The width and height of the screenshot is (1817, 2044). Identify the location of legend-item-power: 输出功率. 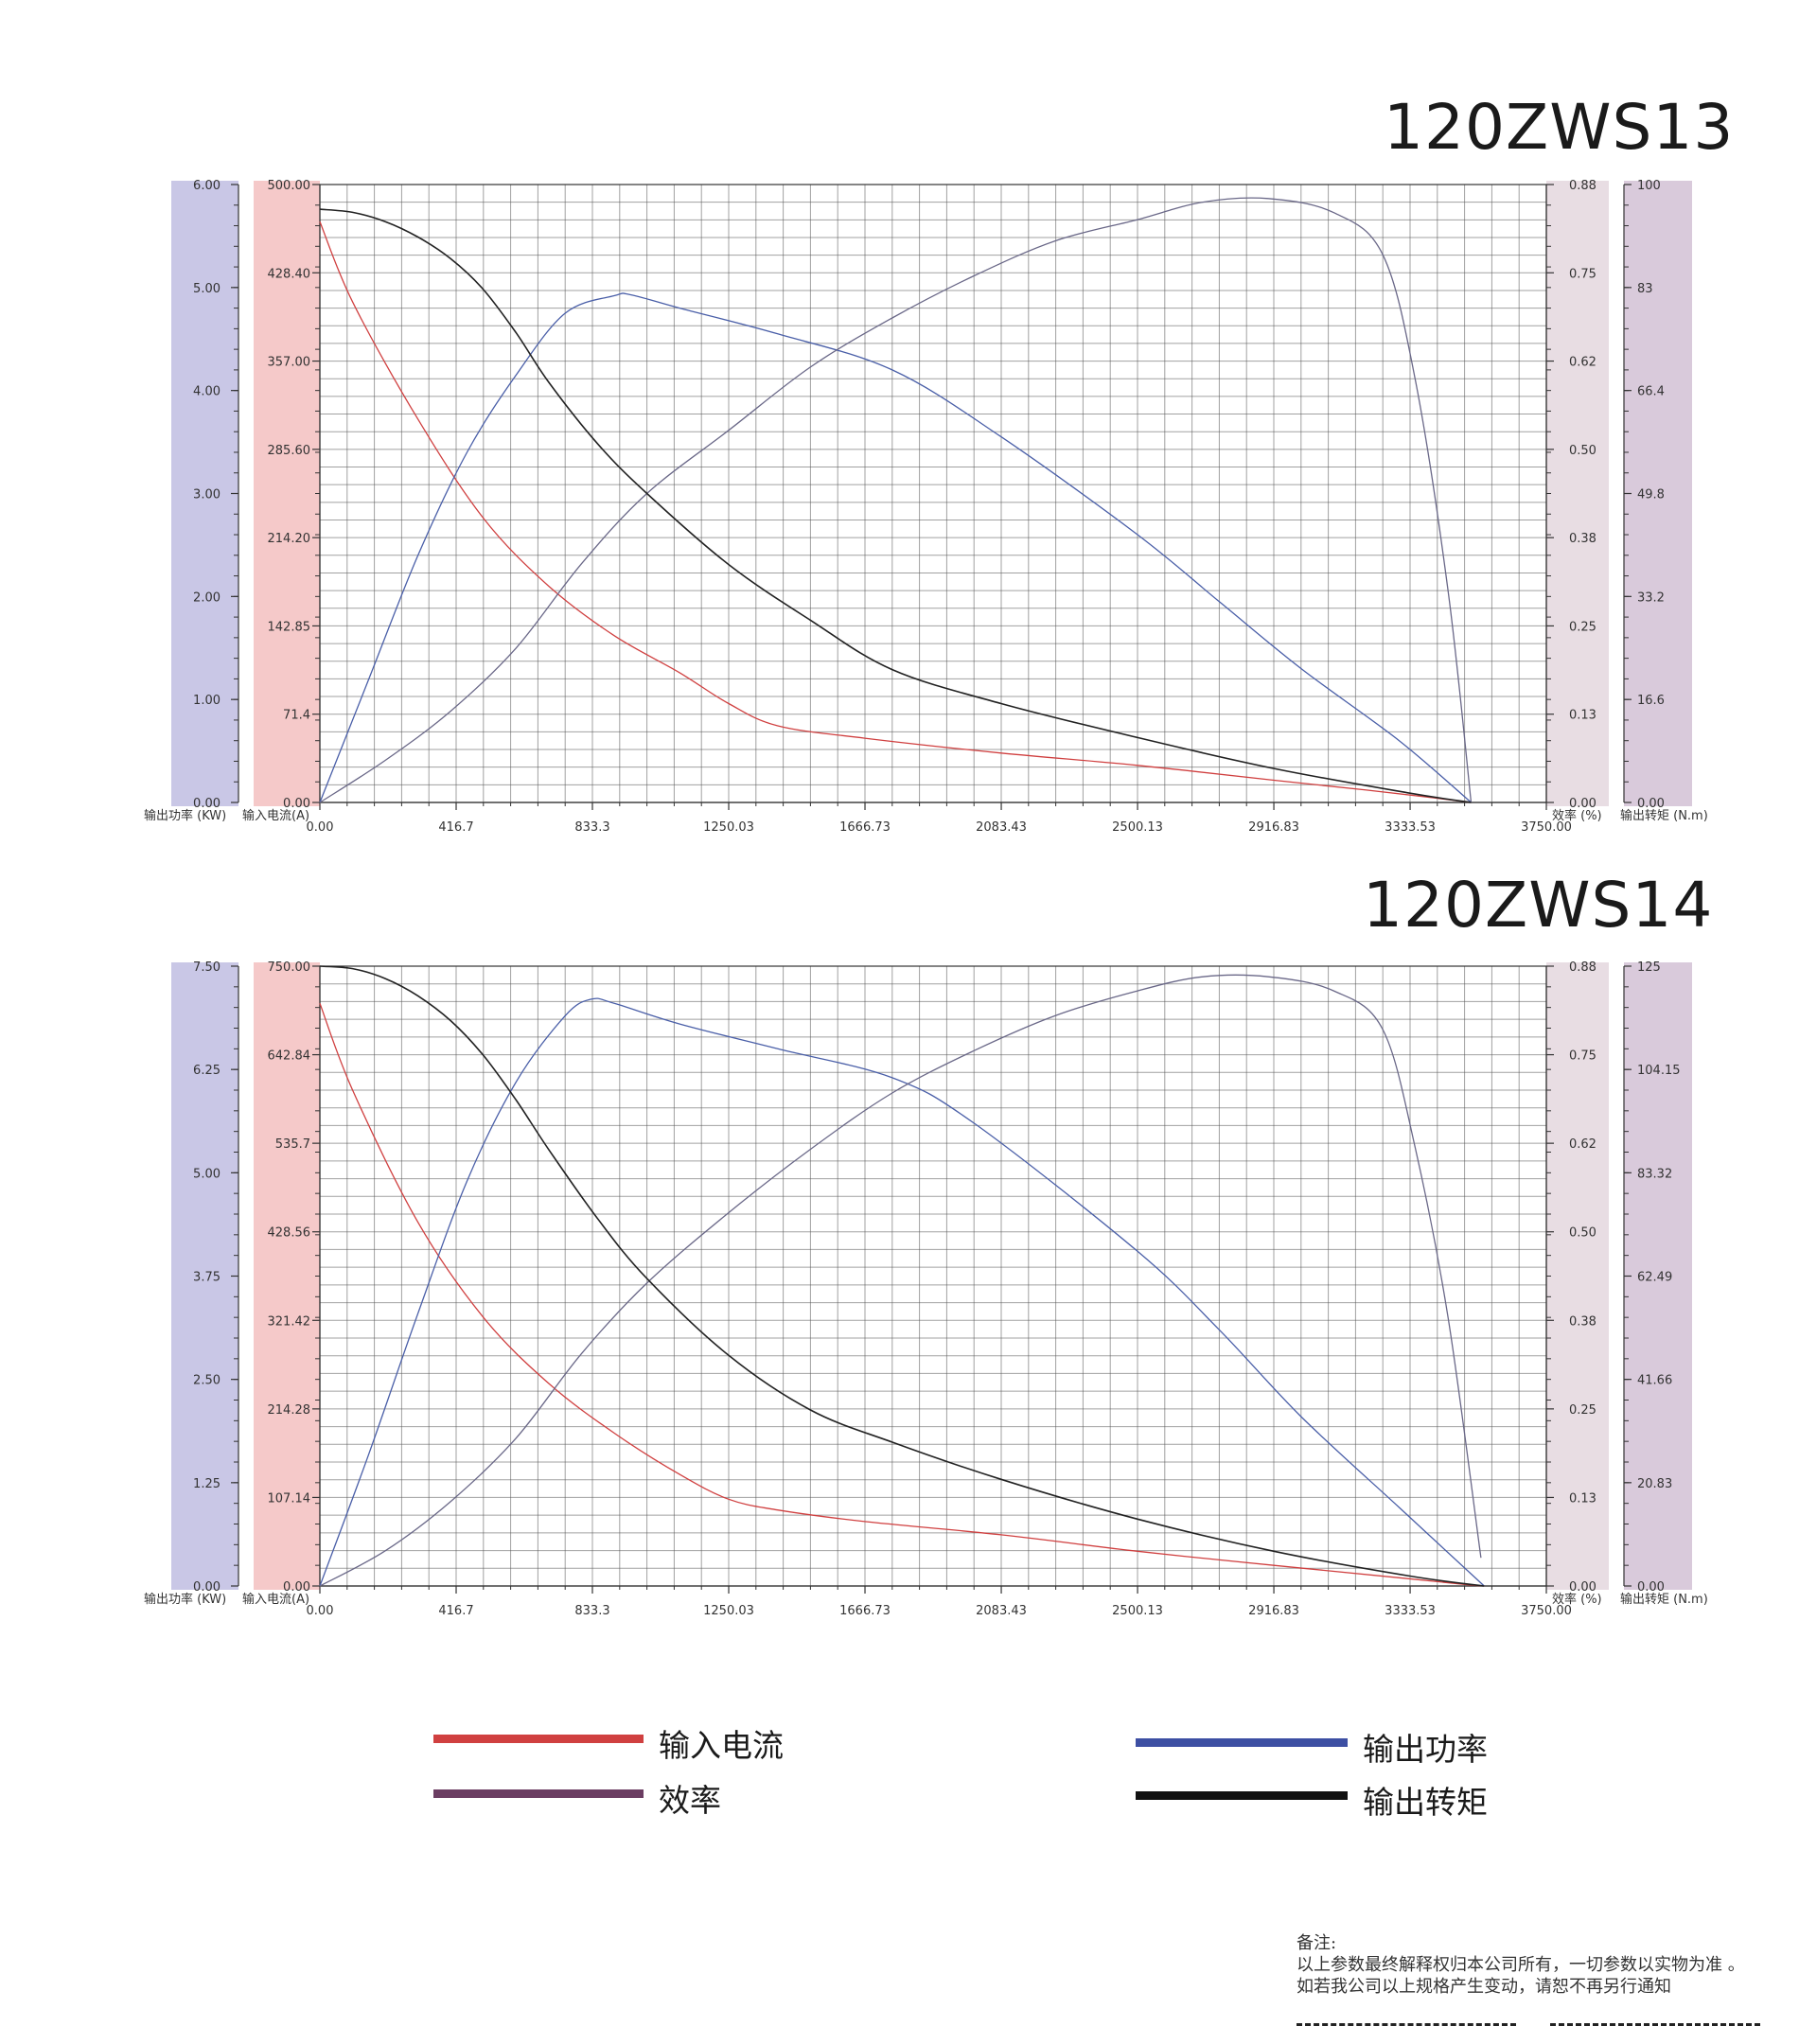
(1325, 1746).